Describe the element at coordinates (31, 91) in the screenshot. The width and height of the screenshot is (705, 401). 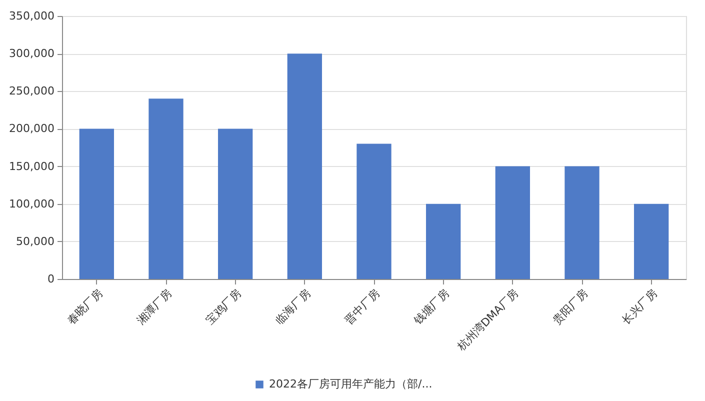
I see `y-tick-label: 250,000` at that location.